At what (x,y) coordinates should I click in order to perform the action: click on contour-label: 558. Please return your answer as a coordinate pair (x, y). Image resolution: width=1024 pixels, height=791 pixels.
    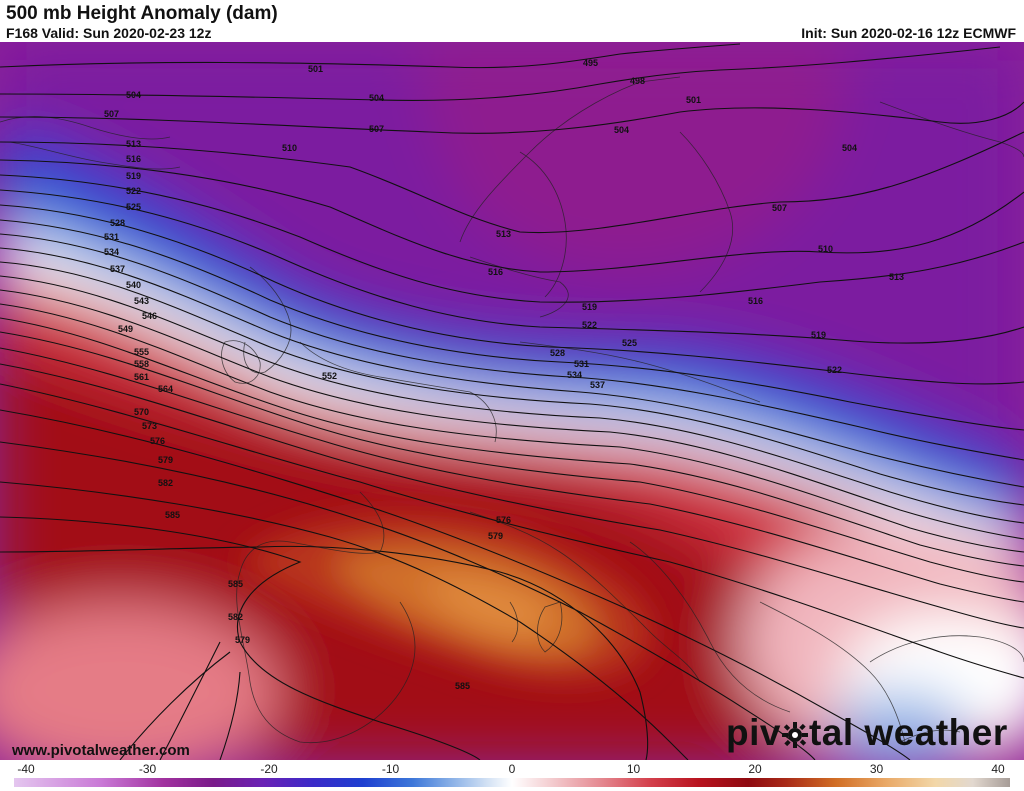
    Looking at the image, I should click on (141, 364).